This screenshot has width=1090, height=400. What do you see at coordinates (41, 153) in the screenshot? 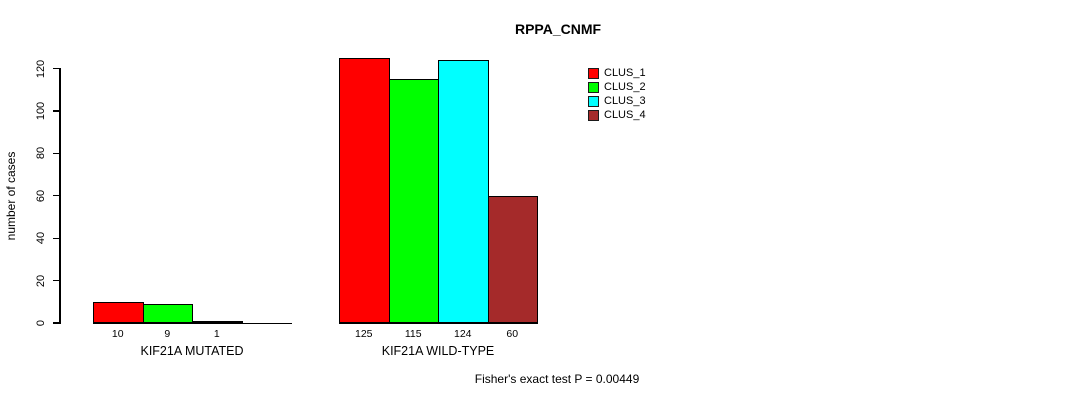
I see `y-tick-label: 80` at bounding box center [41, 153].